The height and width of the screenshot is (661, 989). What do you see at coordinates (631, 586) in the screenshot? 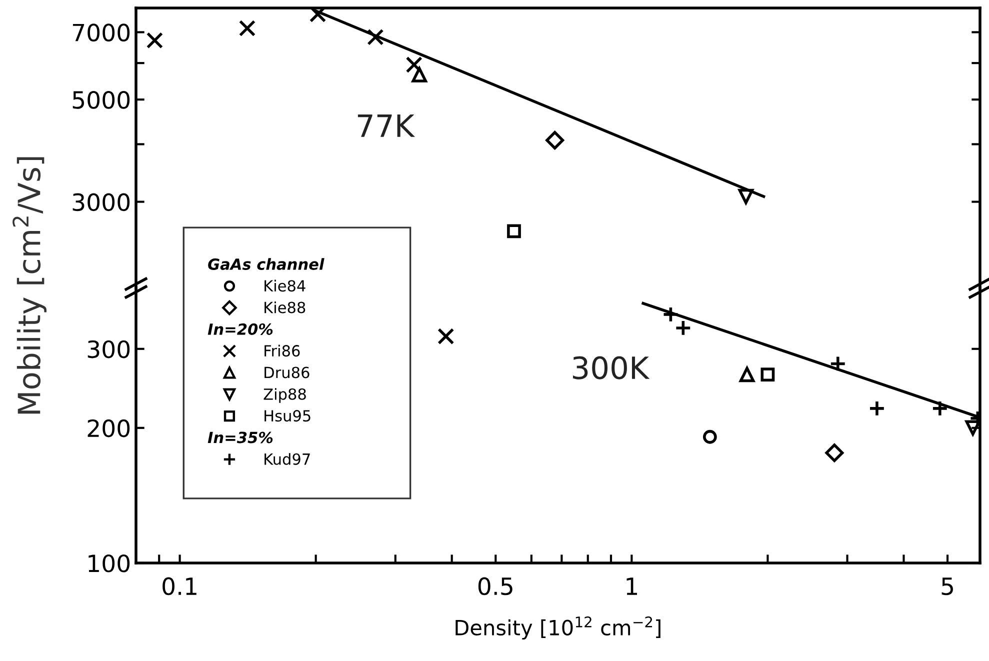
I see `x-tick-label: 1` at bounding box center [631, 586].